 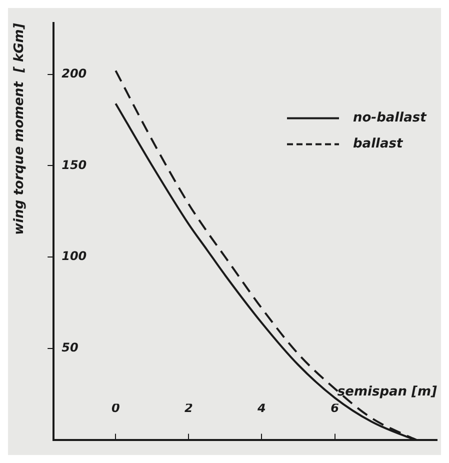 What do you see at coordinates (387, 392) in the screenshot?
I see `x-axis-title: semispan [m]` at bounding box center [387, 392].